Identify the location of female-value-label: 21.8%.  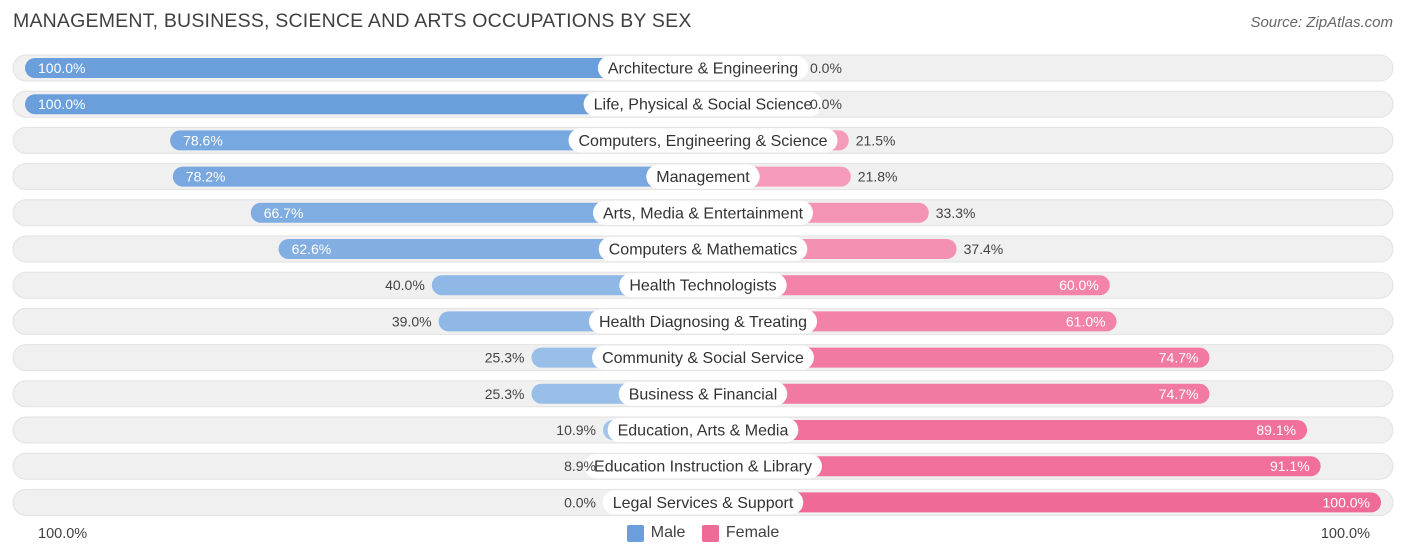
(878, 177).